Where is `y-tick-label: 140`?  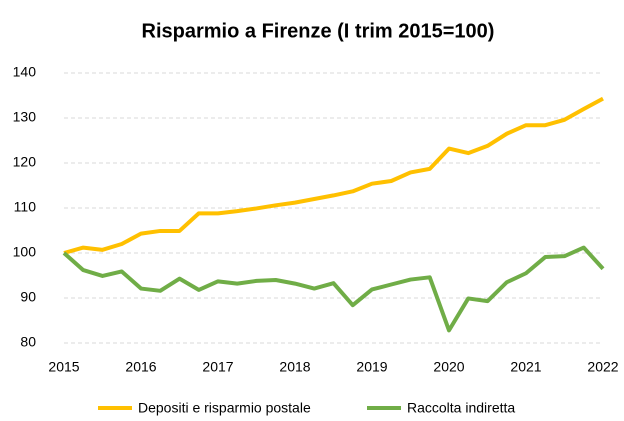 y-tick-label: 140 is located at coordinates (25, 72).